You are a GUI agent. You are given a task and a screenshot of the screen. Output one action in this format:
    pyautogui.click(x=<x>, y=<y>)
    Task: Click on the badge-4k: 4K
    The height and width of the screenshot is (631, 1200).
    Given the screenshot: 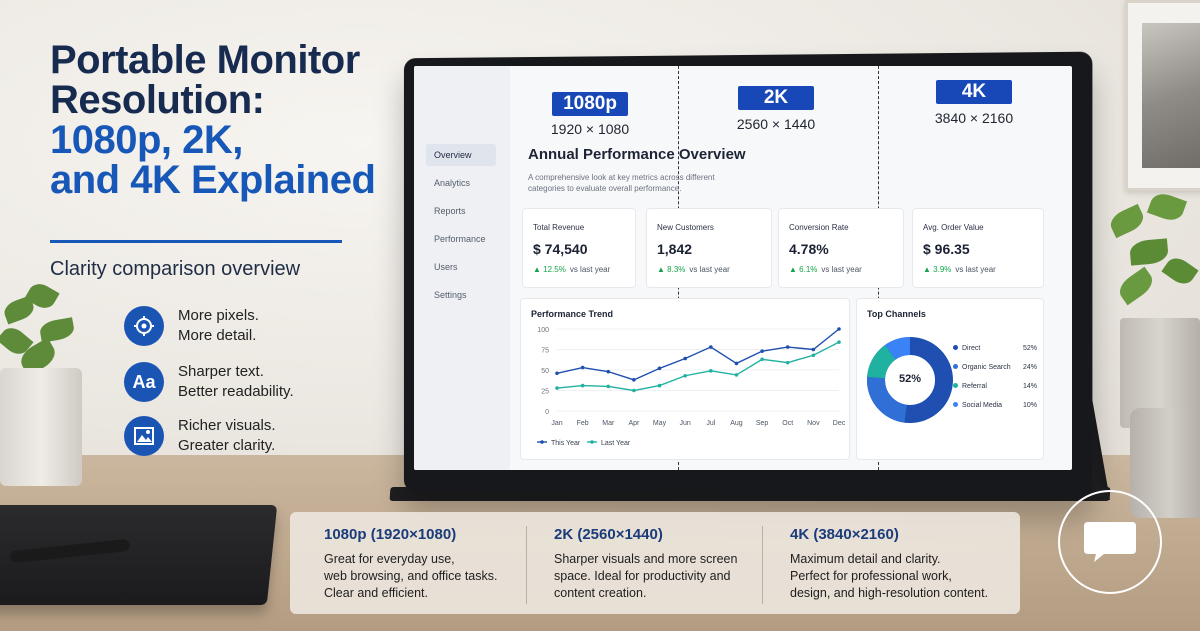 What is the action you would take?
    pyautogui.click(x=974, y=92)
    